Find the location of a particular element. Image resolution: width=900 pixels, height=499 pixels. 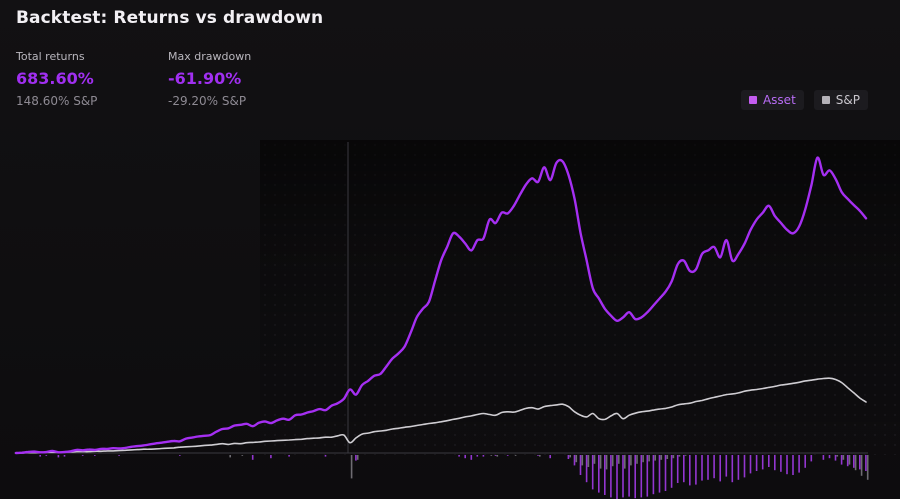

chart-legend: Asset S&P is located at coordinates (804, 100).